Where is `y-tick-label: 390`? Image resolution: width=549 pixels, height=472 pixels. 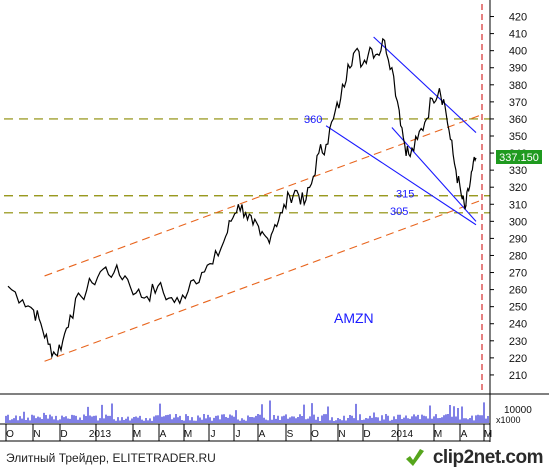 y-tick-label: 390 is located at coordinates (518, 69).